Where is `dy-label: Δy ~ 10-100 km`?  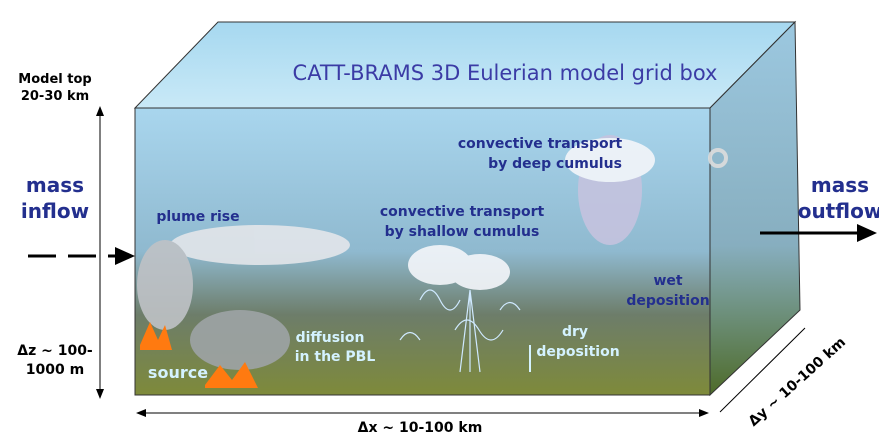
dy-label: Δy ~ 10-100 km is located at coordinates (797, 381).